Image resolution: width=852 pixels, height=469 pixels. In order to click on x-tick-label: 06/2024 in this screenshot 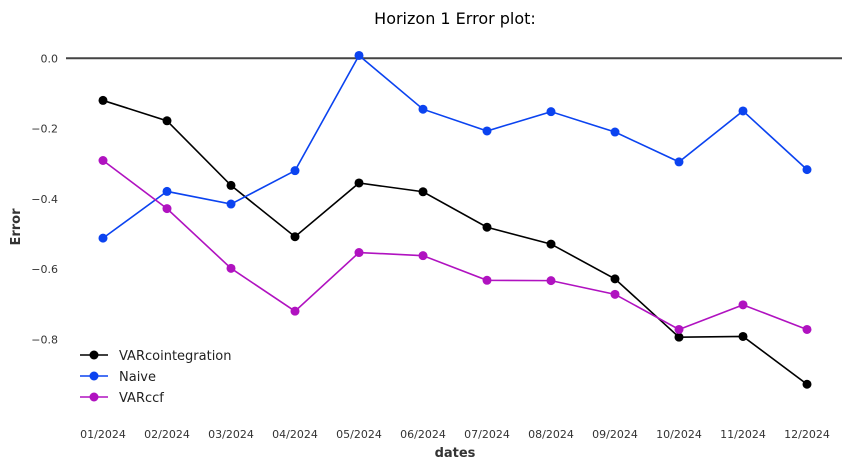, I will do `click(423, 434)`.